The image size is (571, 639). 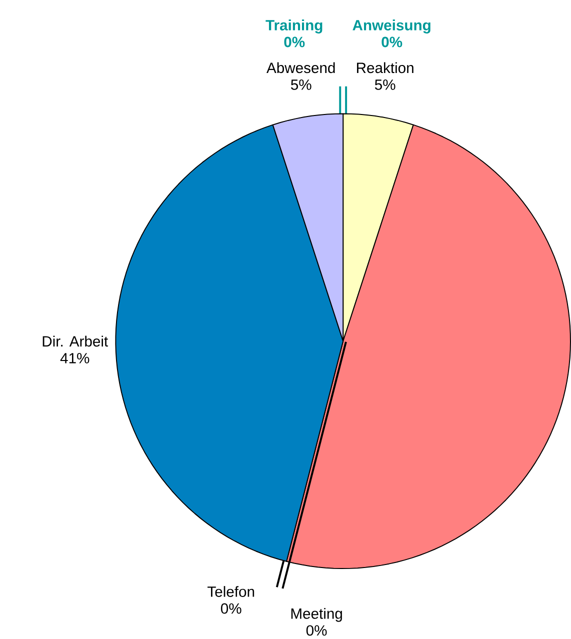 I want to click on data-label: 41%, so click(x=75, y=358).